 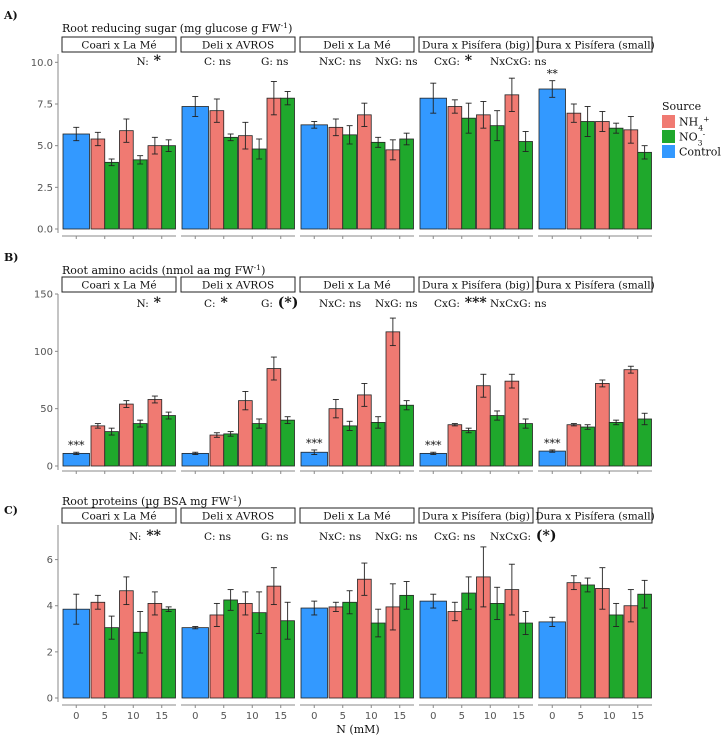 I want to click on legend: Source NH4+NO3-Control, so click(x=691, y=129).